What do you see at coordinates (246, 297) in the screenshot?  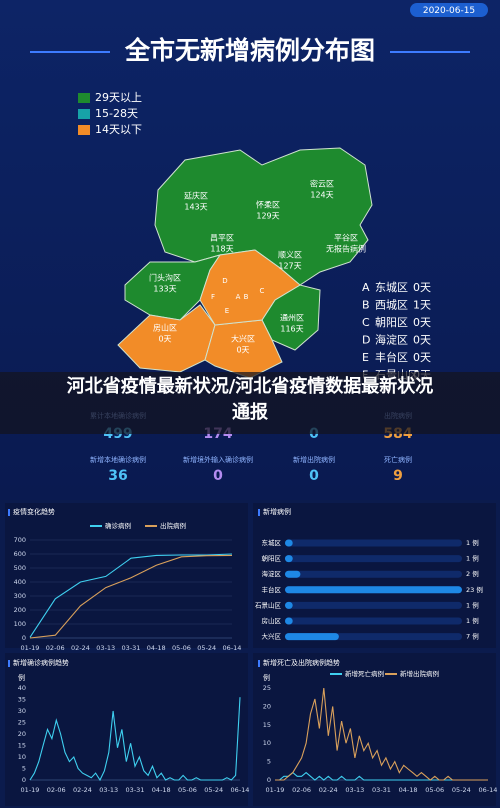 I see `map-letter: B` at bounding box center [246, 297].